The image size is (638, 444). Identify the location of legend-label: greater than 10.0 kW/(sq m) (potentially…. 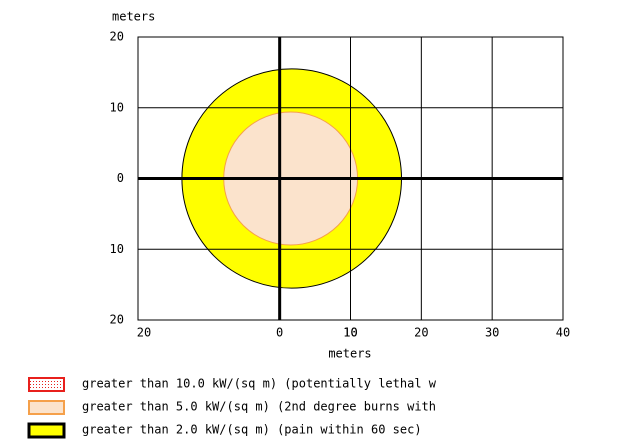
(259, 384).